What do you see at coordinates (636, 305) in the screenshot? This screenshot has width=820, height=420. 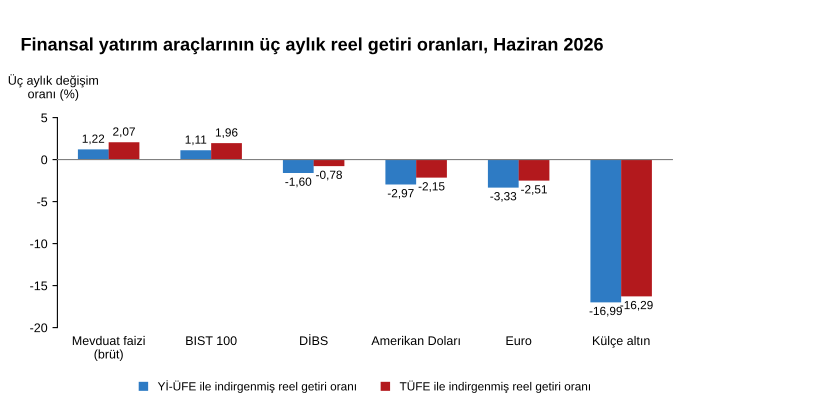 I see `data-label: -16,29` at bounding box center [636, 305].